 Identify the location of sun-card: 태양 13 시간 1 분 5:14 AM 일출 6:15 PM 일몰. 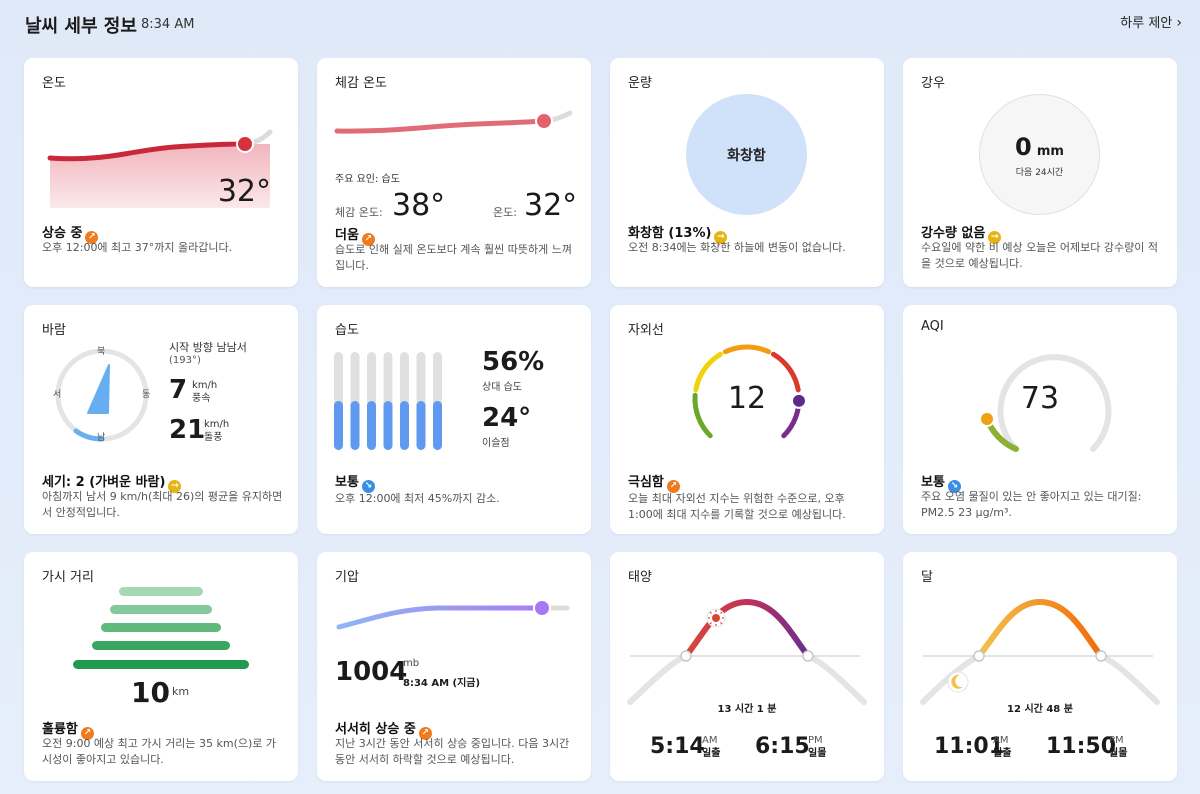
(747, 666).